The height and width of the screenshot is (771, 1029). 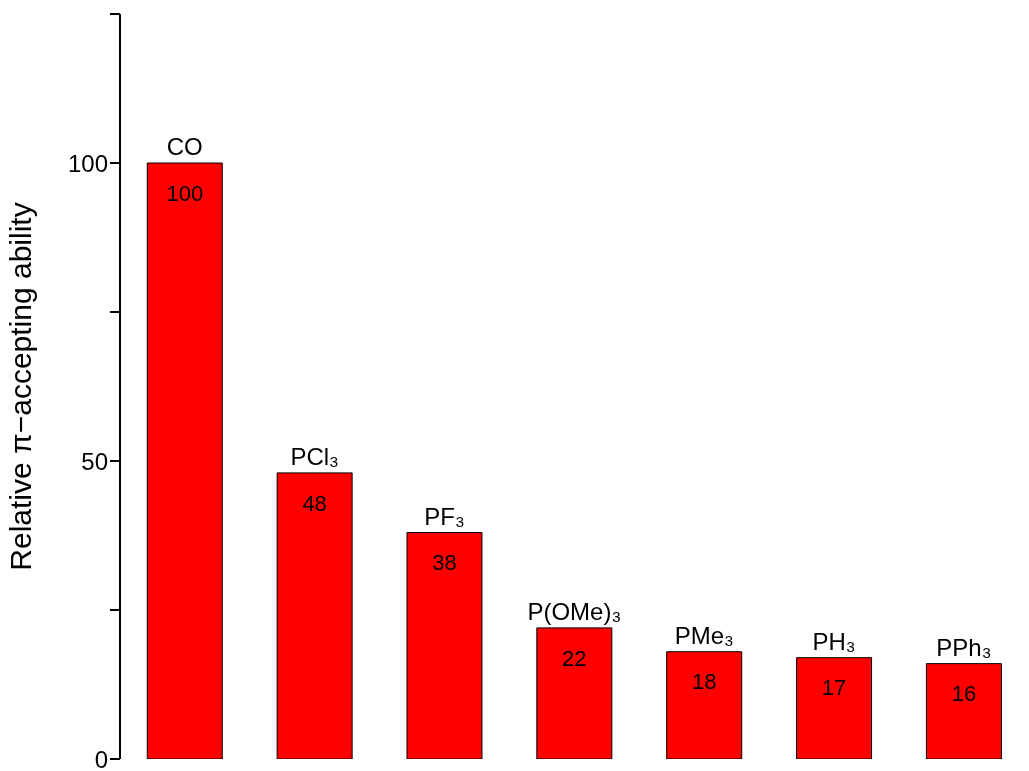 I want to click on data-label: 16, so click(x=964, y=694).